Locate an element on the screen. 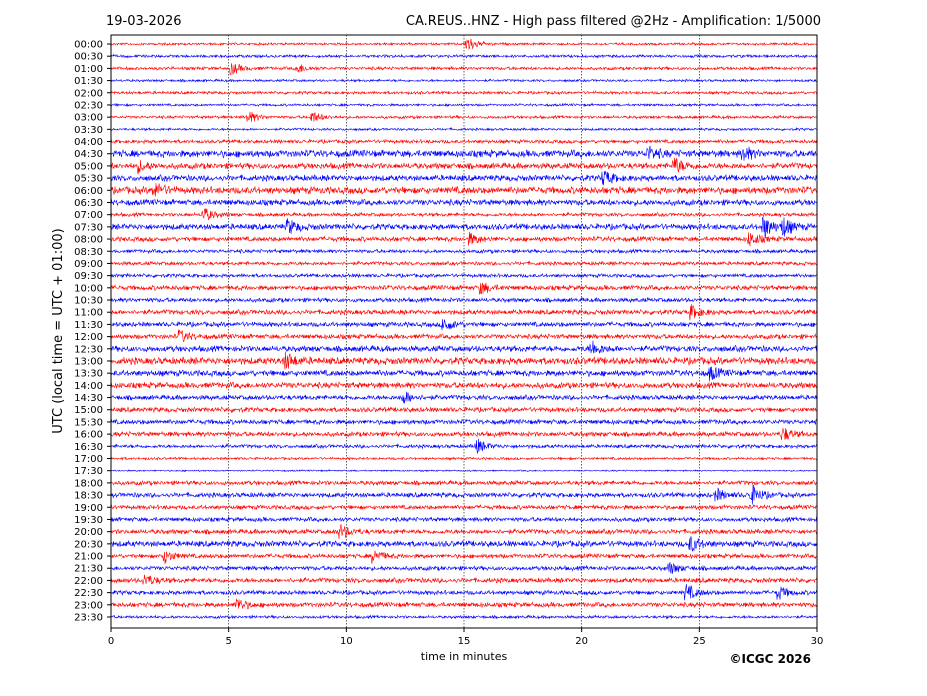  x-ticks: 0 5 10 15 20 25 30 is located at coordinates (466, 637).